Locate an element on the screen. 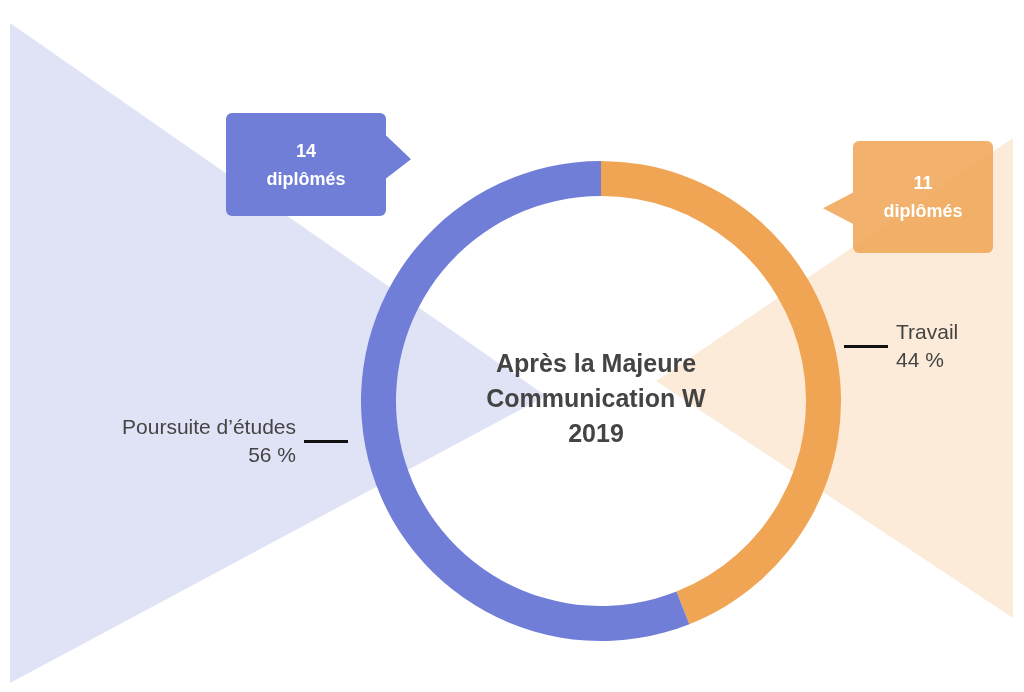 The height and width of the screenshot is (692, 1024). text: 11 diplômés is located at coordinates (923, 197).